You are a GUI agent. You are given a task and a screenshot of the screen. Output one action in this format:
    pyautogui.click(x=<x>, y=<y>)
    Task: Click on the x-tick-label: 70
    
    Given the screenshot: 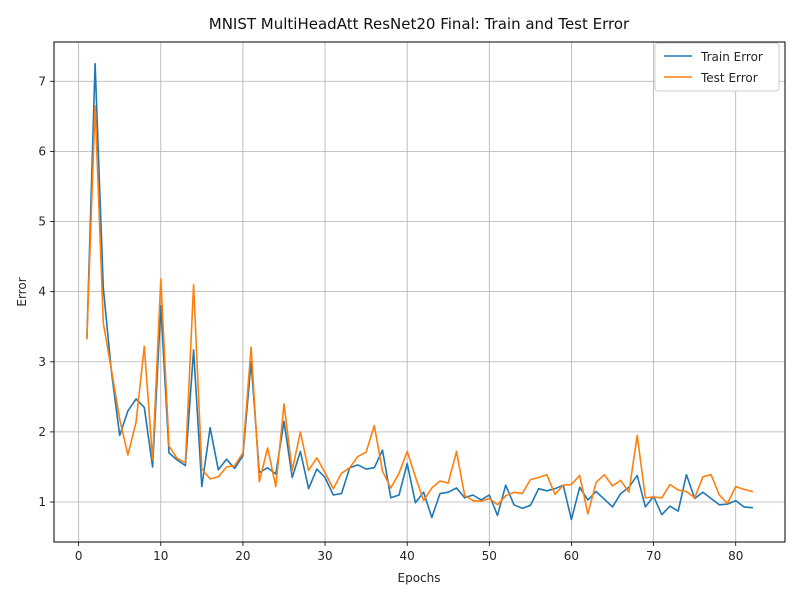 What is the action you would take?
    pyautogui.click(x=653, y=556)
    